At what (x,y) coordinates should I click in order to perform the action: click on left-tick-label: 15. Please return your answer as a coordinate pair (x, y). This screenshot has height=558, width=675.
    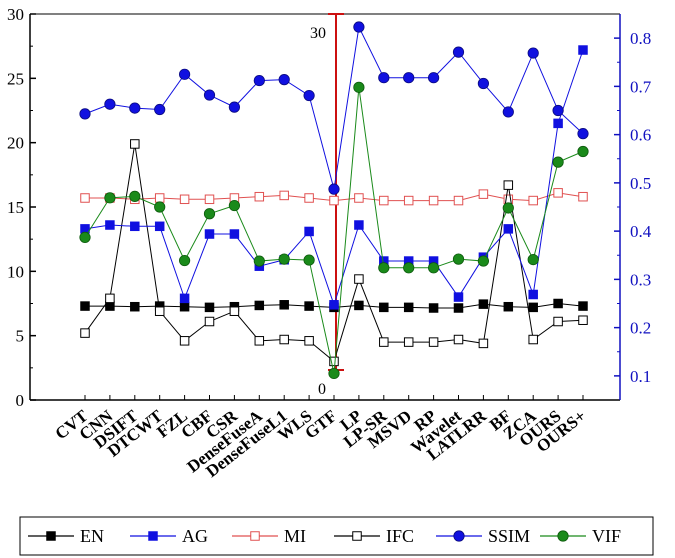
    Looking at the image, I should click on (15, 207).